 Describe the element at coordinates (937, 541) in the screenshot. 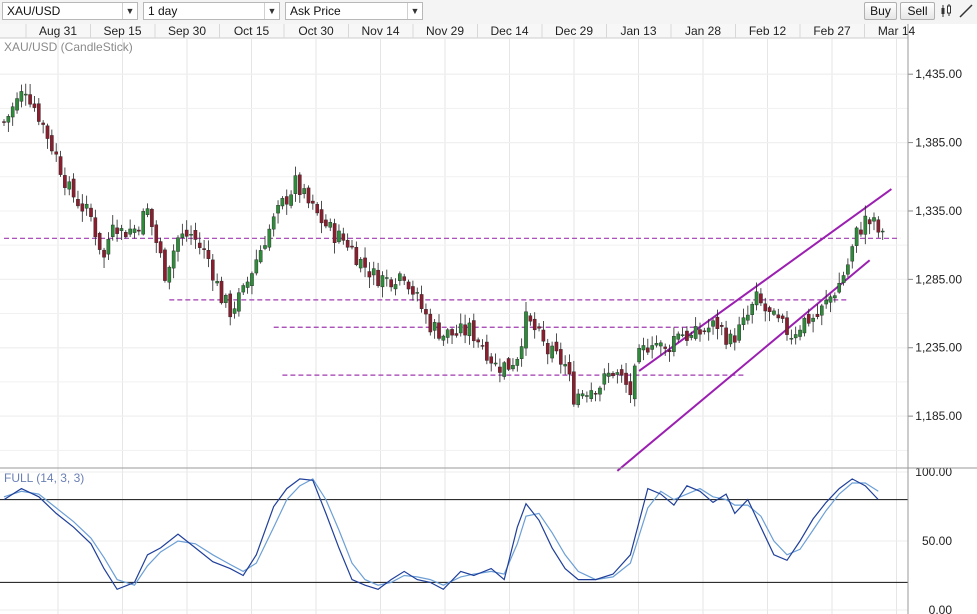

I see `y-tick-label: 50.00` at that location.